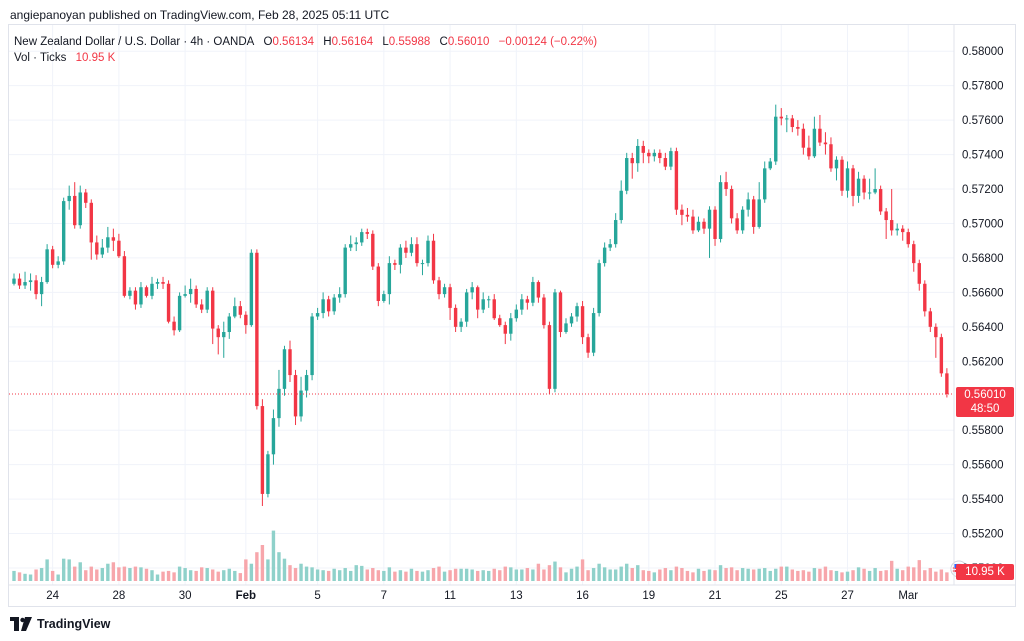 This screenshot has height=641, width=1024. I want to click on price-tick-label: 0.56200, so click(983, 362).